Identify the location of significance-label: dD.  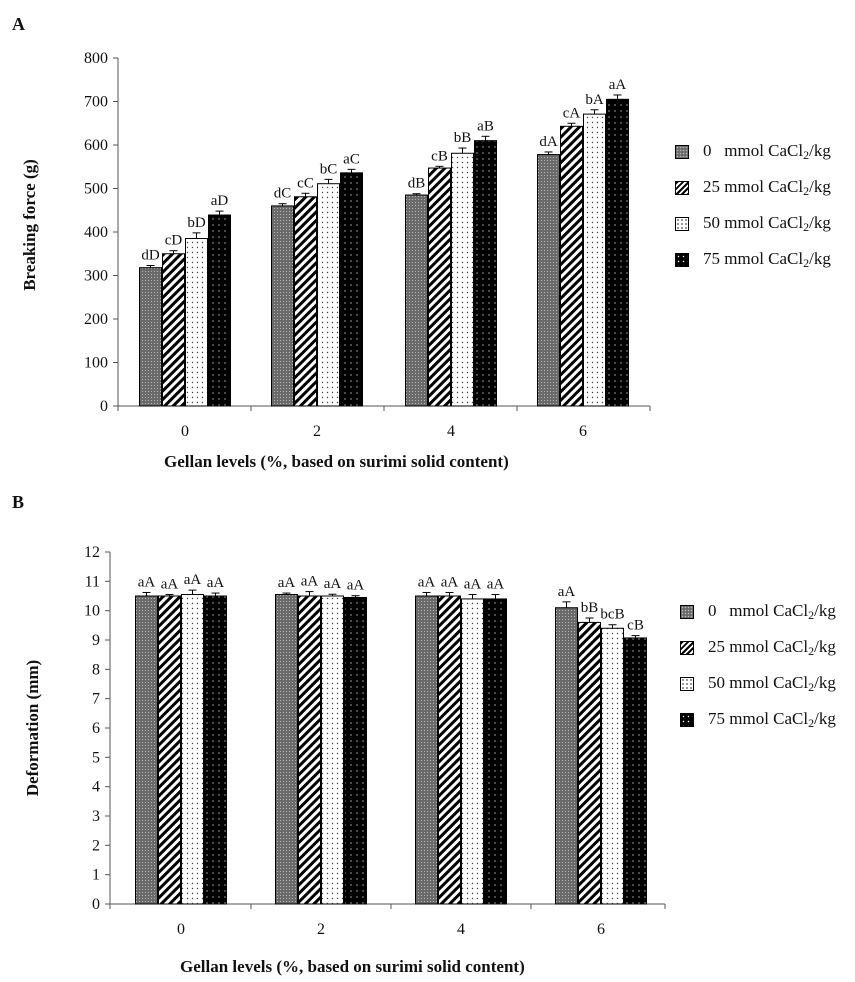
(150, 255).